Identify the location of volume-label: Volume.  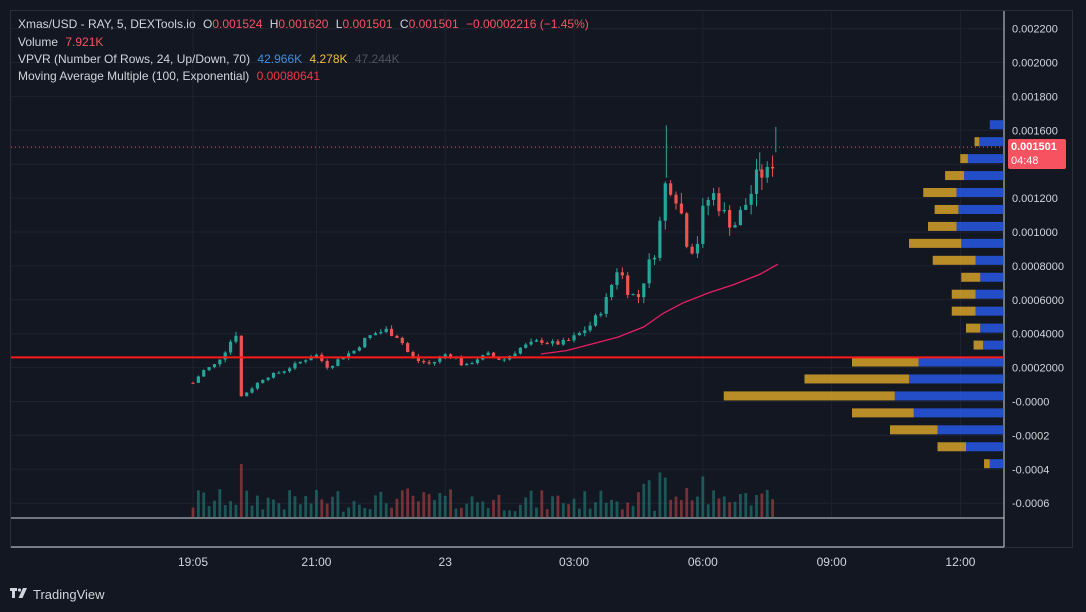
(38, 42).